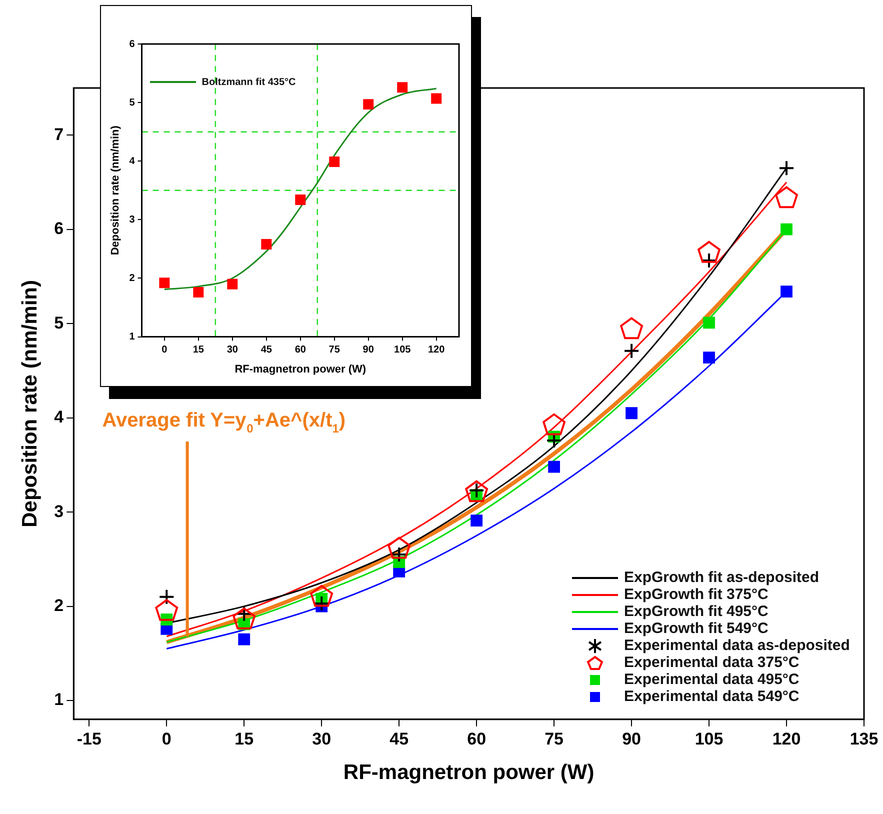 This screenshot has height=814, width=883. I want to click on legend-label: ExpGrowth fit 495°C, so click(696, 611).